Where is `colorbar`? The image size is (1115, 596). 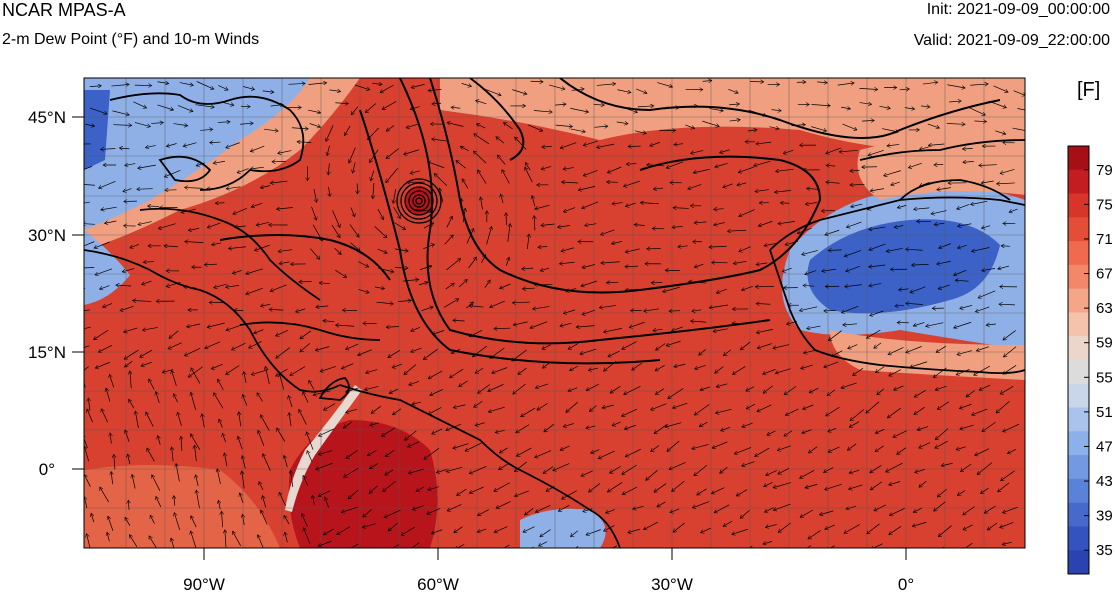
colorbar is located at coordinates (1078, 360).